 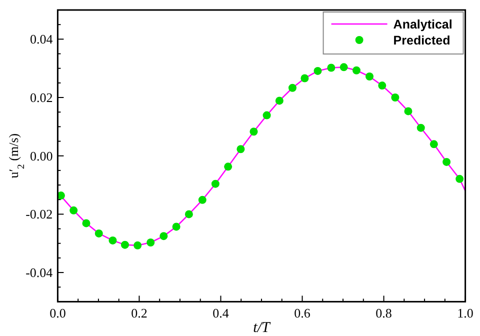 I want to click on x-tick-label: 0.4, so click(x=221, y=313).